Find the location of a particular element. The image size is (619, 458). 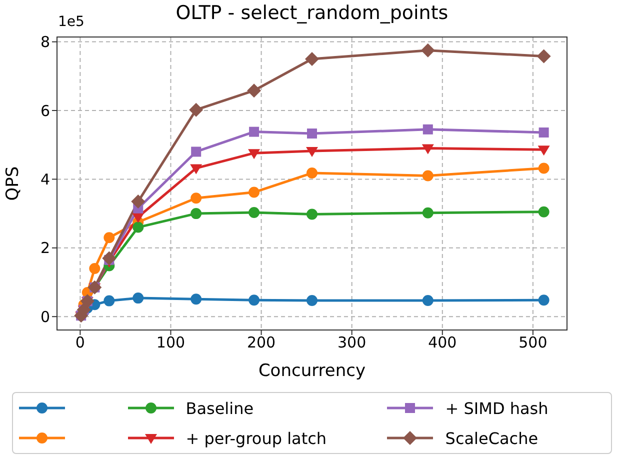

legend-label: + SIMD hash is located at coordinates (496, 408).